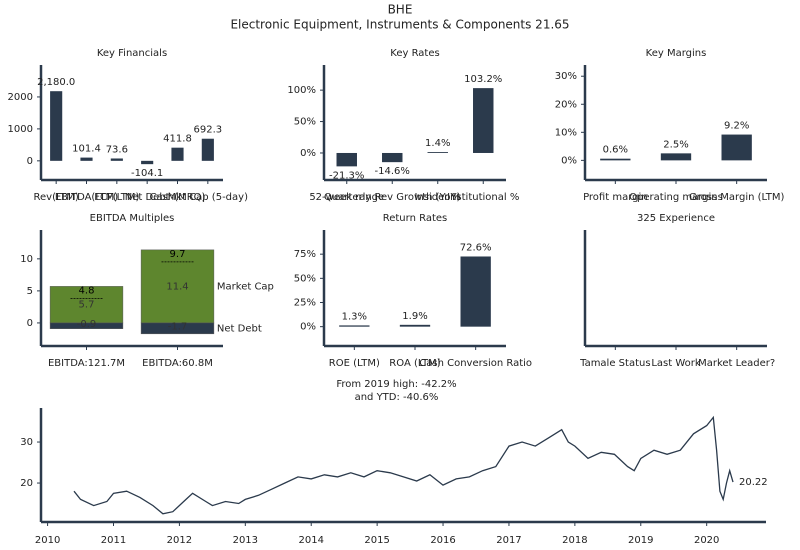 The image size is (800, 550). Describe the element at coordinates (26, 442) in the screenshot. I see `y-tick-label: 30` at that location.